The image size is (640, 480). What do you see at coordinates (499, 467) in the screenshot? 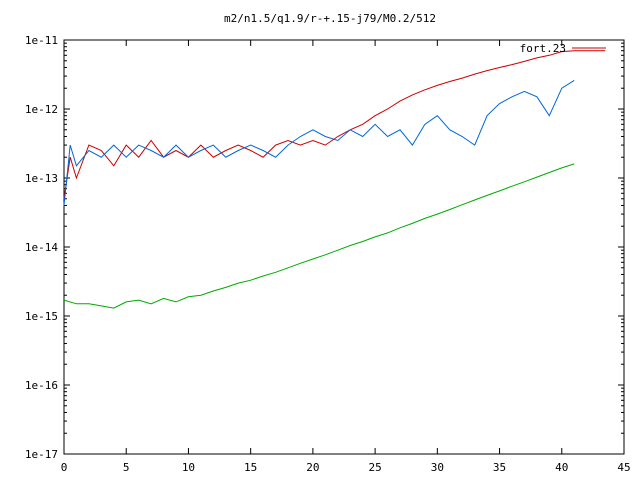
I see `x-tick-label: 35` at bounding box center [499, 467].